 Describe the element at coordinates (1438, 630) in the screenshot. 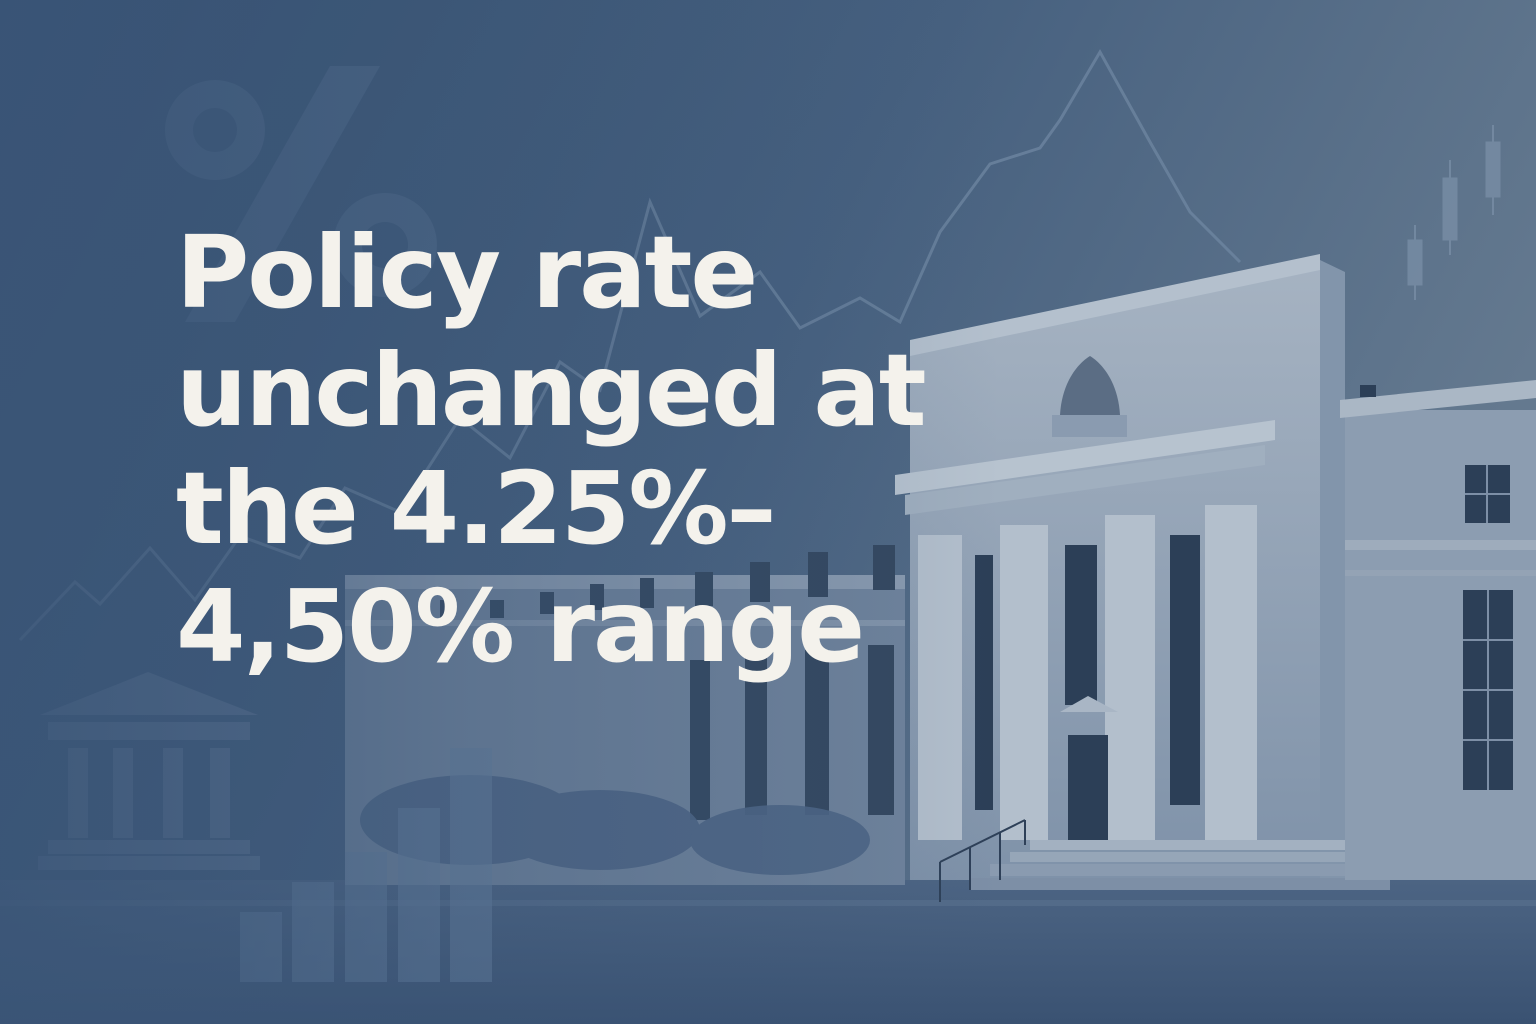

I see `building-right-wing` at that location.